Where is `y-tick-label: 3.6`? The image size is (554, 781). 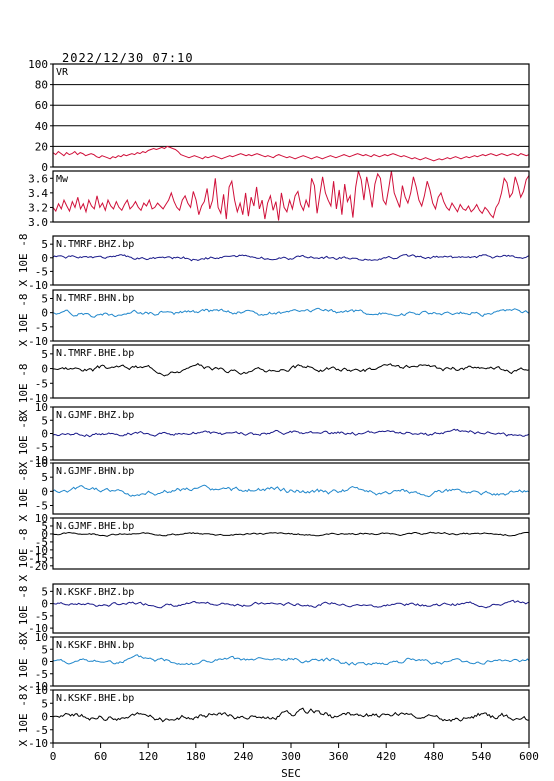
y-tick-label: 3.6 is located at coordinates (38, 178).